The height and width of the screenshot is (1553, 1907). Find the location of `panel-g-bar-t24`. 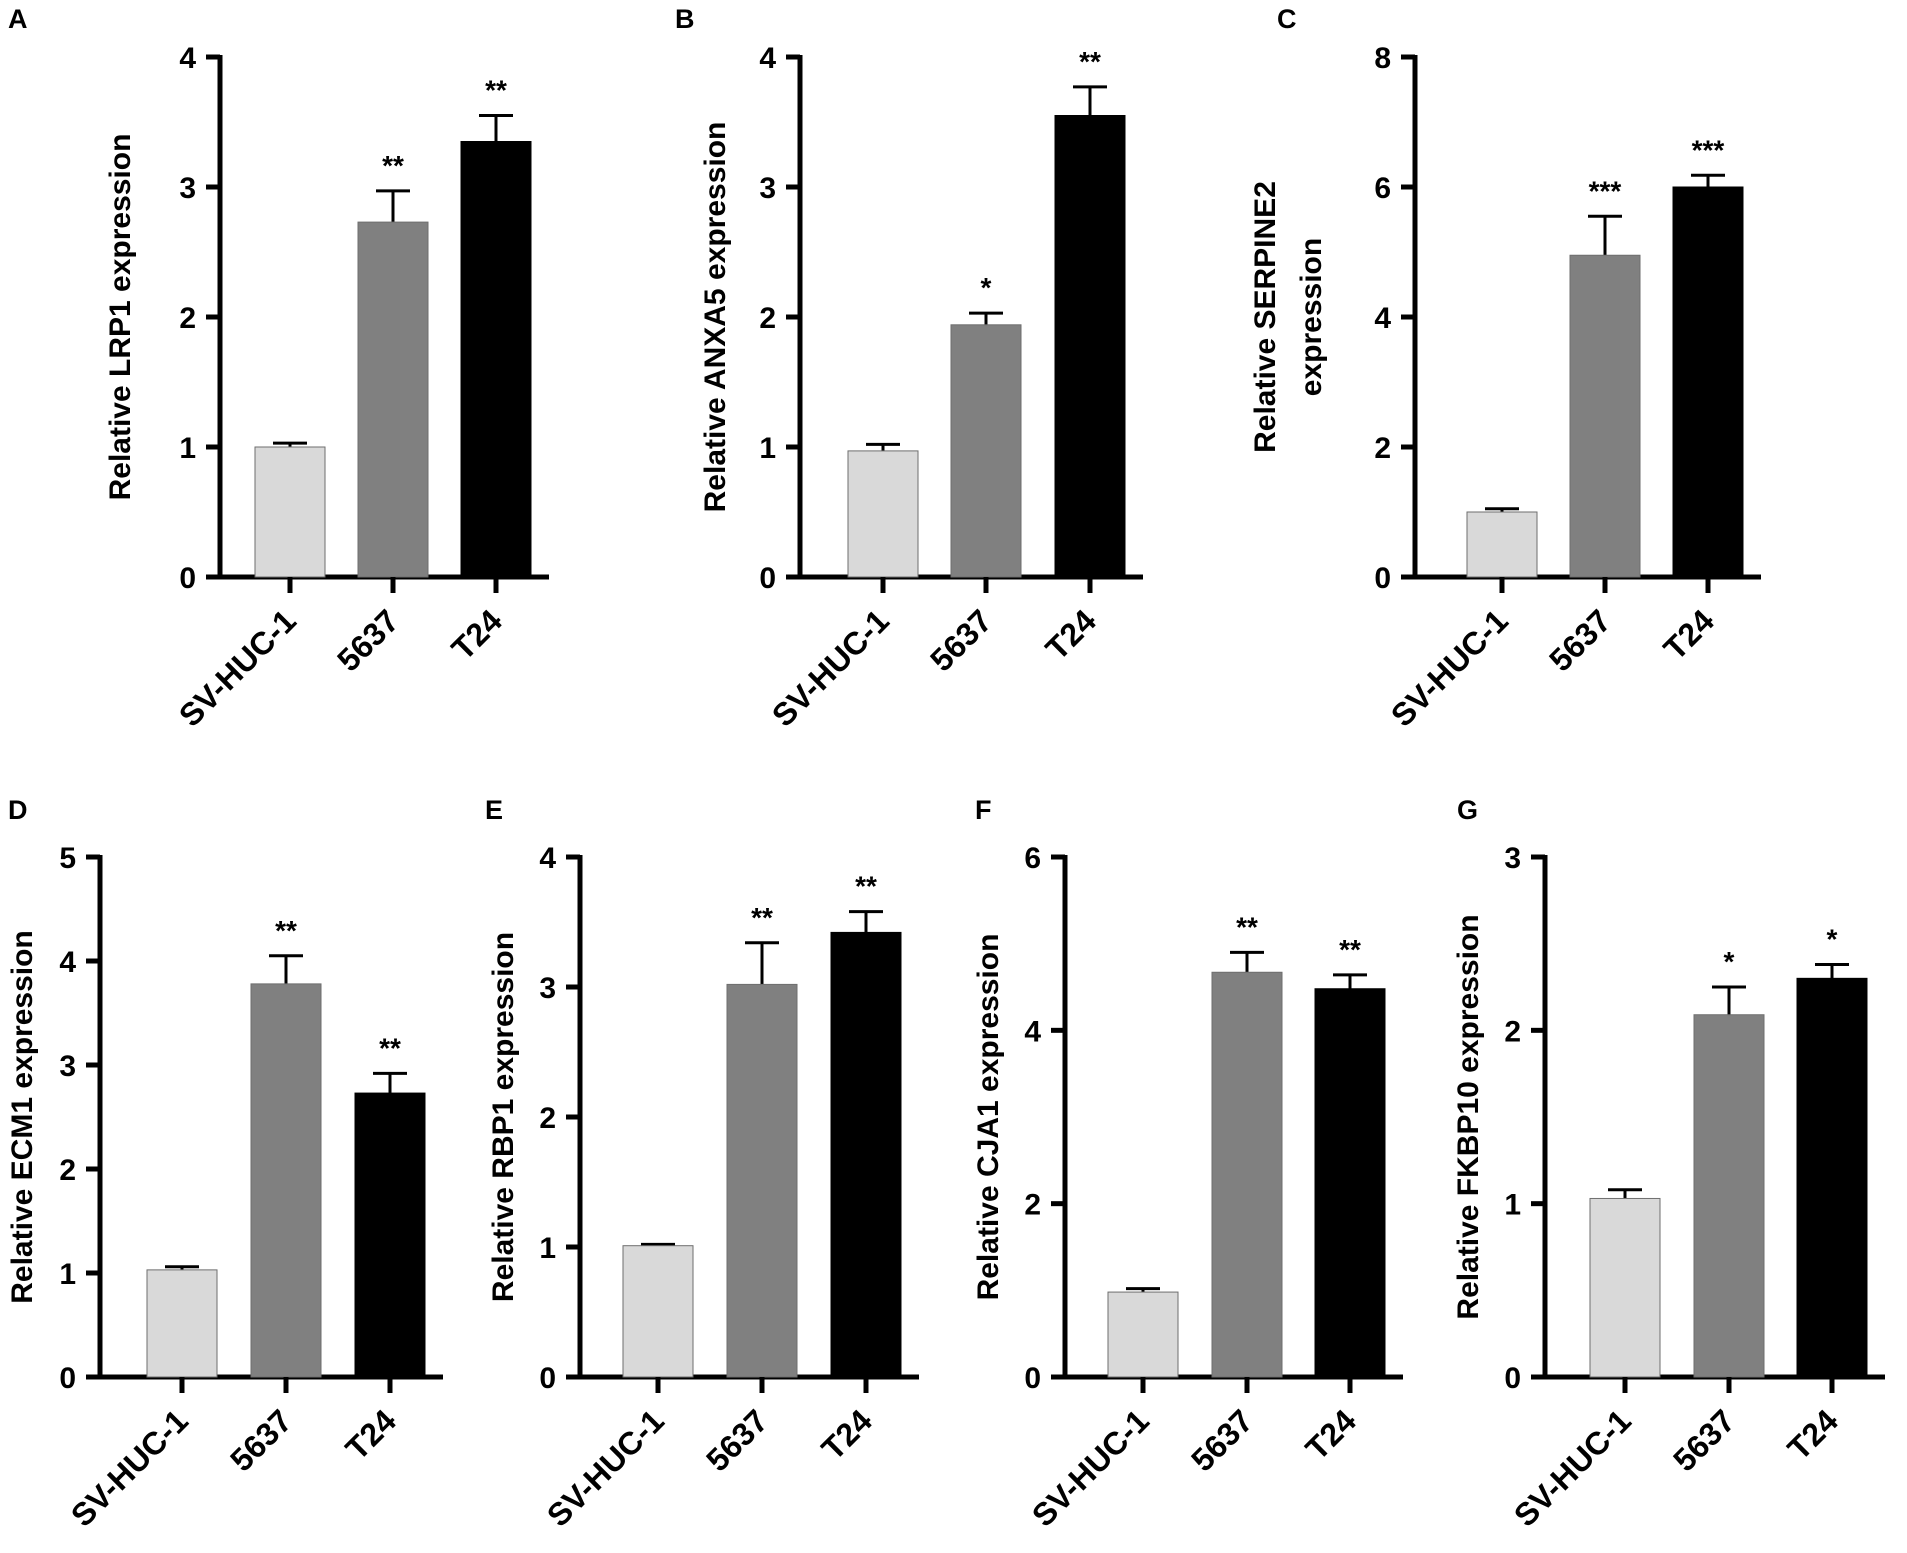

panel-g-bar-t24 is located at coordinates (1832, 1177).